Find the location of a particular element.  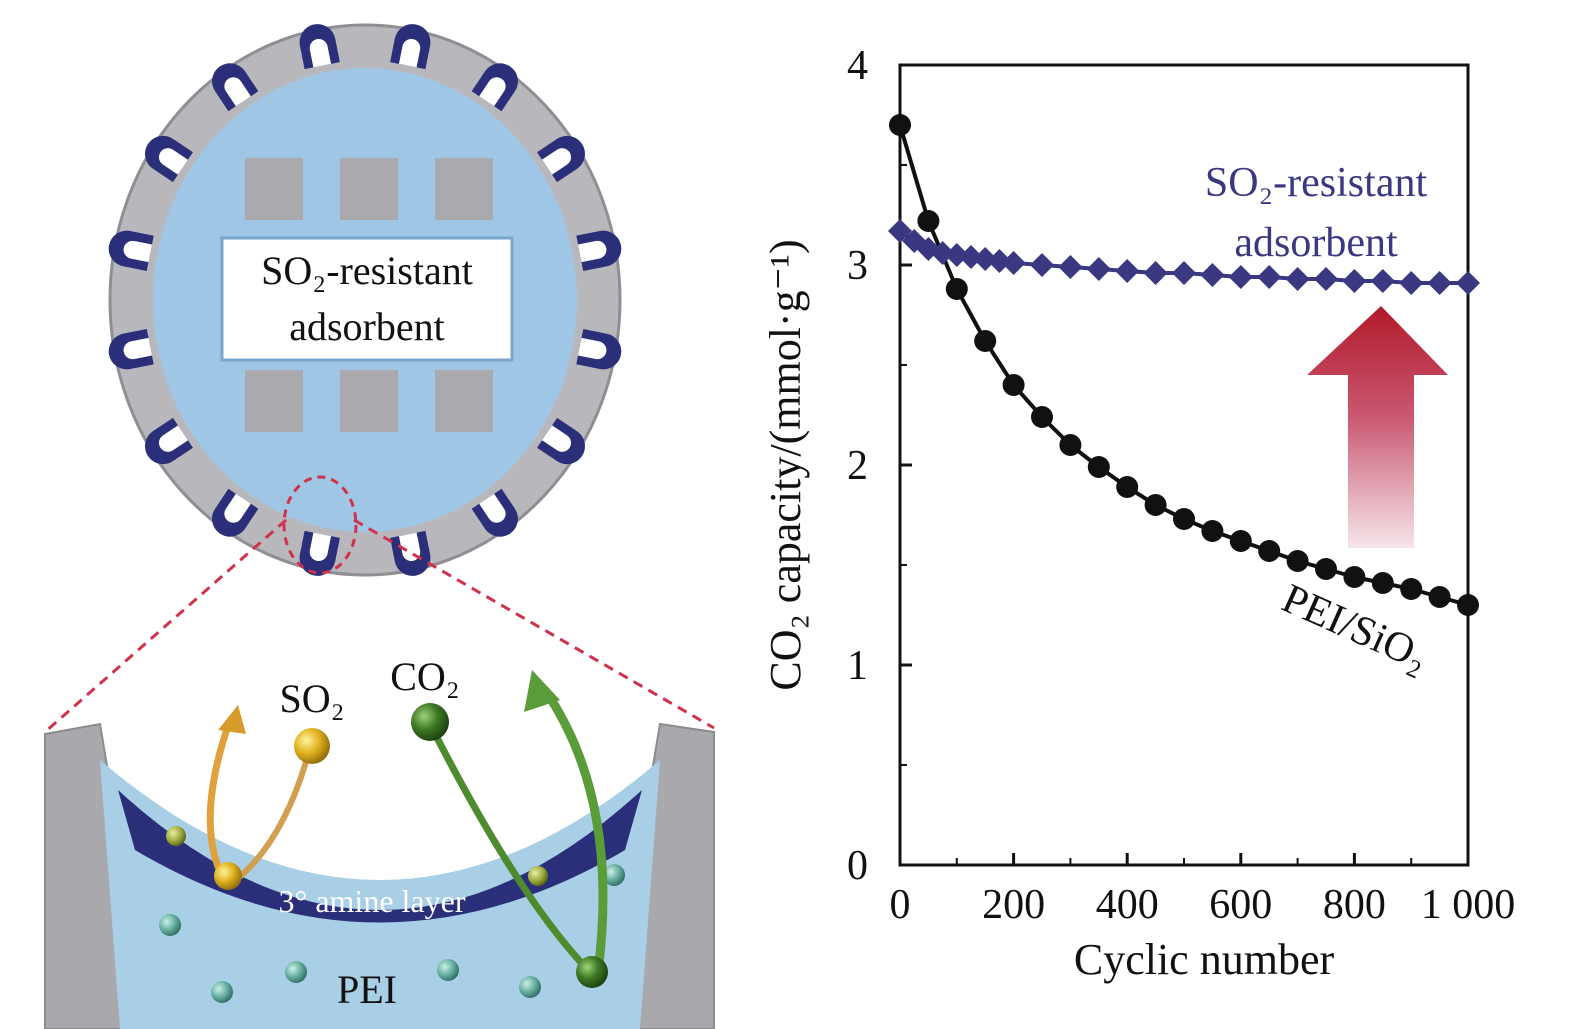

so2-molecule is located at coordinates (312, 746).